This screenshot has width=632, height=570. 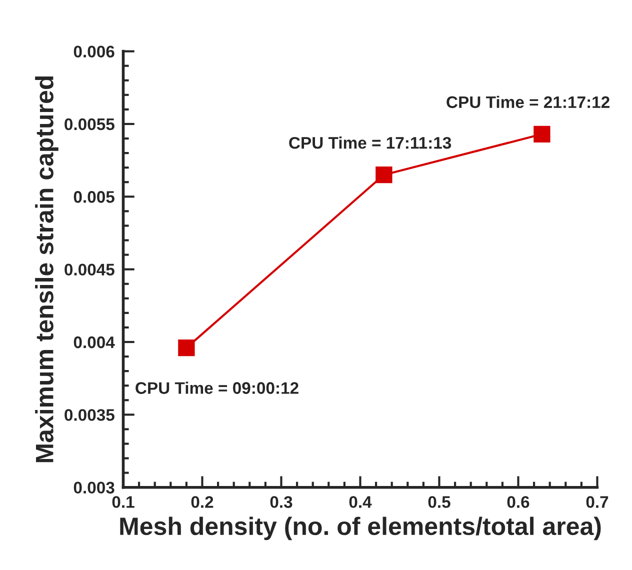 I want to click on annotation: CPU Time = 09:00:12, so click(x=217, y=388).